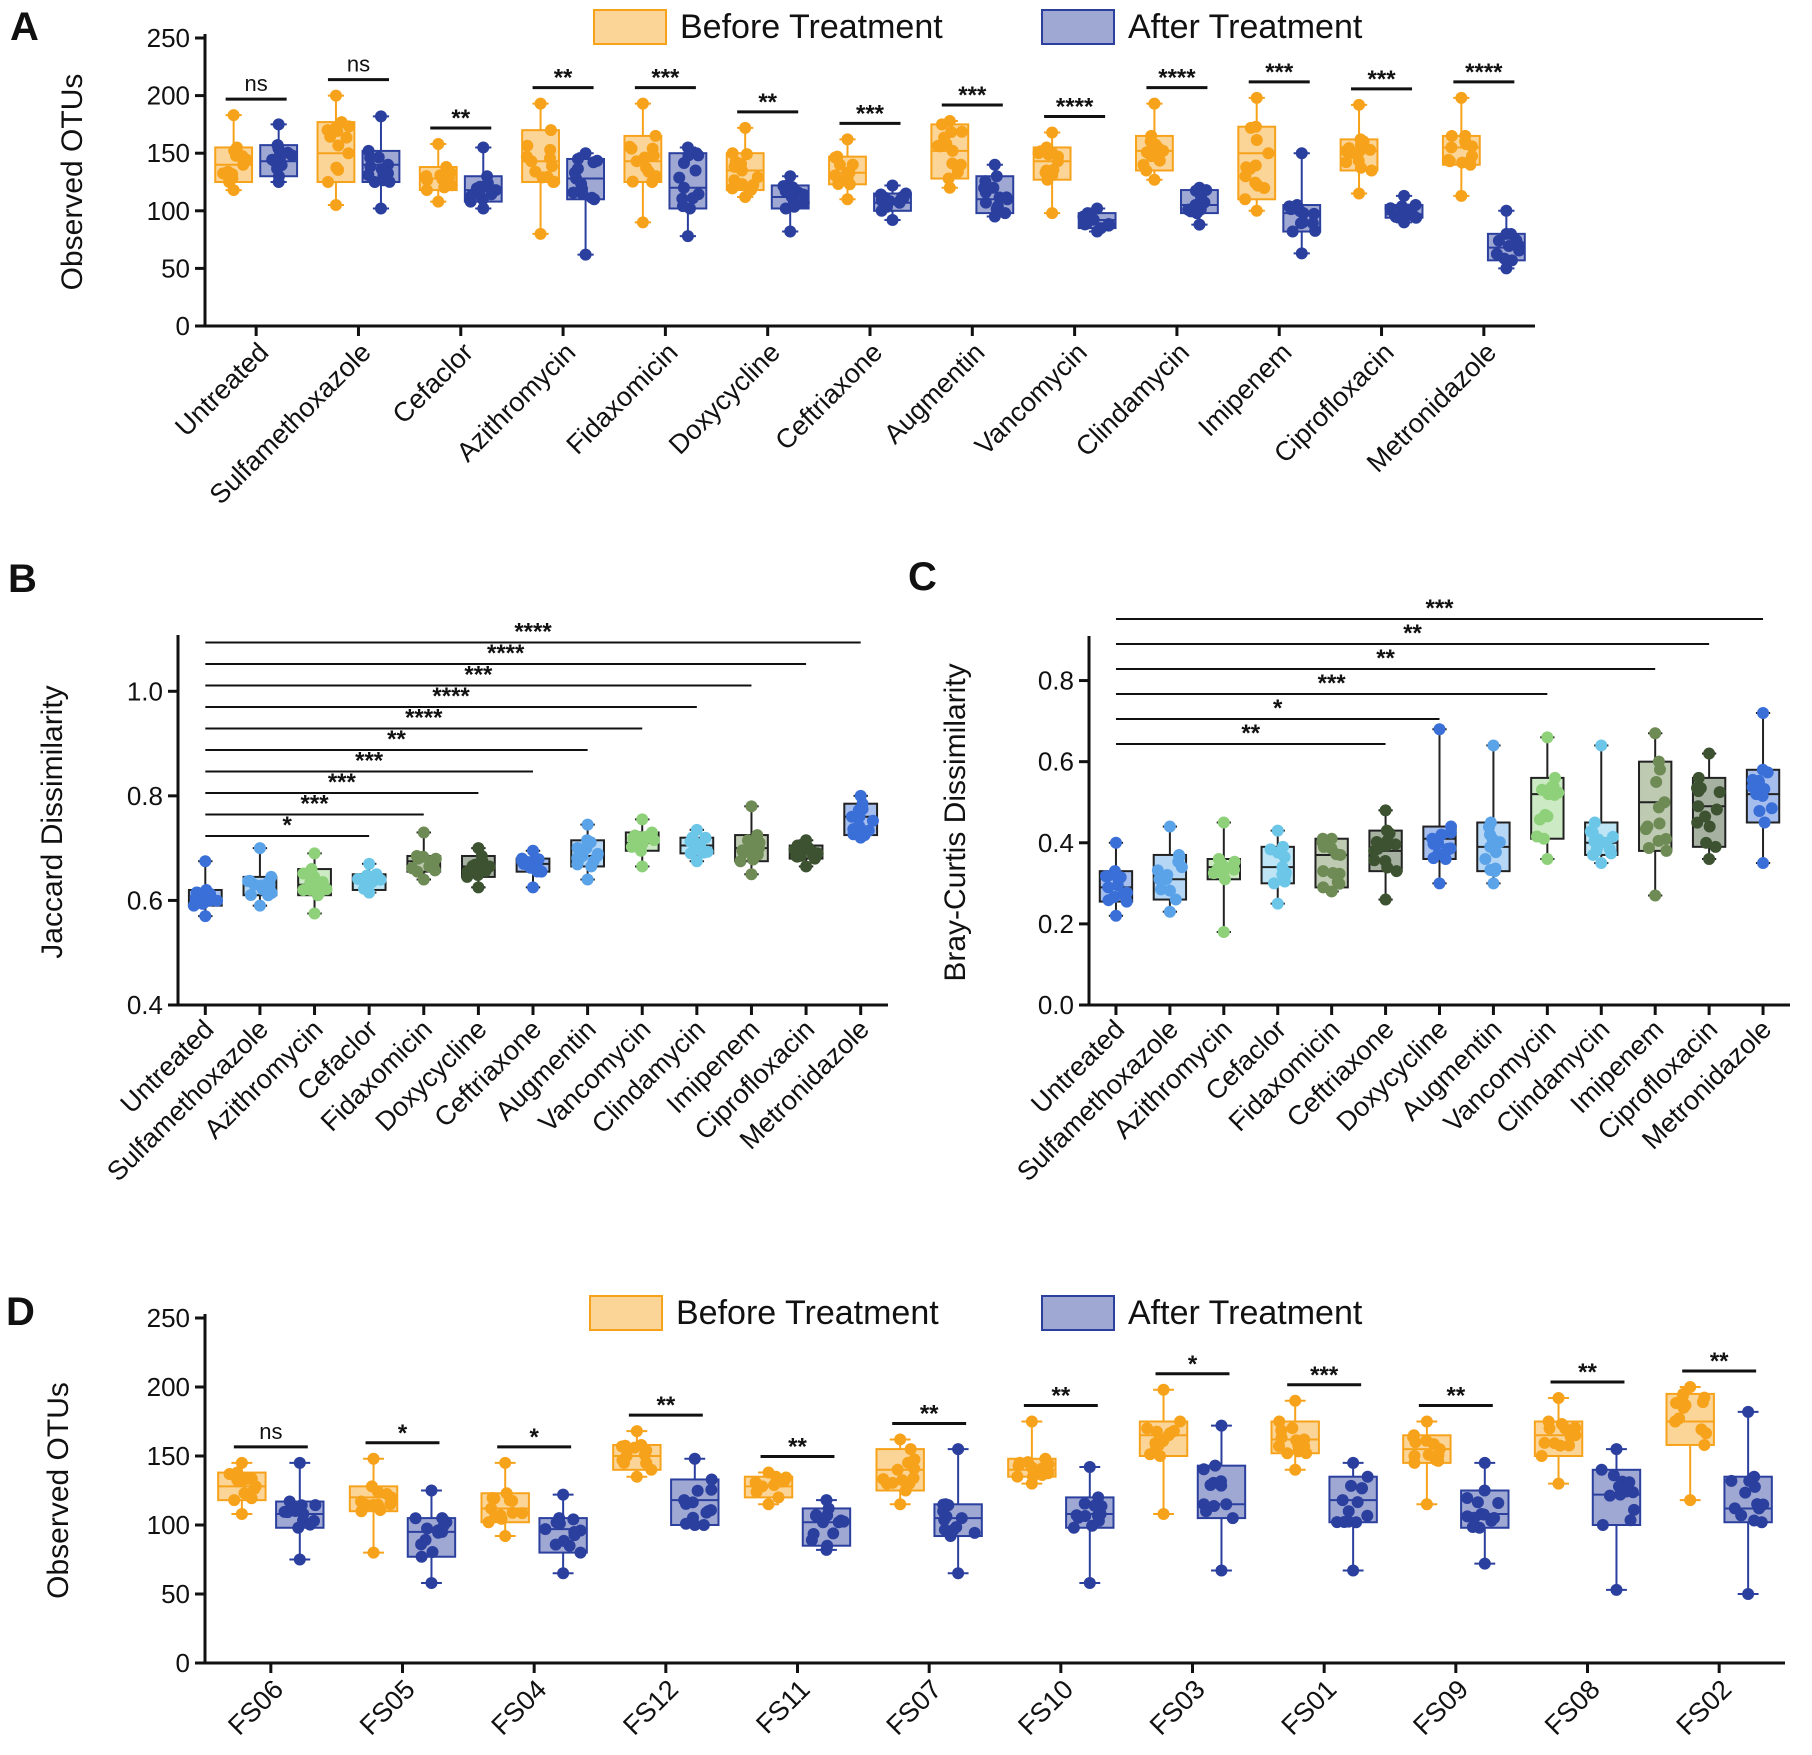 The height and width of the screenshot is (1755, 1812). What do you see at coordinates (315, 804) in the screenshot?
I see `comparison-label: ***` at bounding box center [315, 804].